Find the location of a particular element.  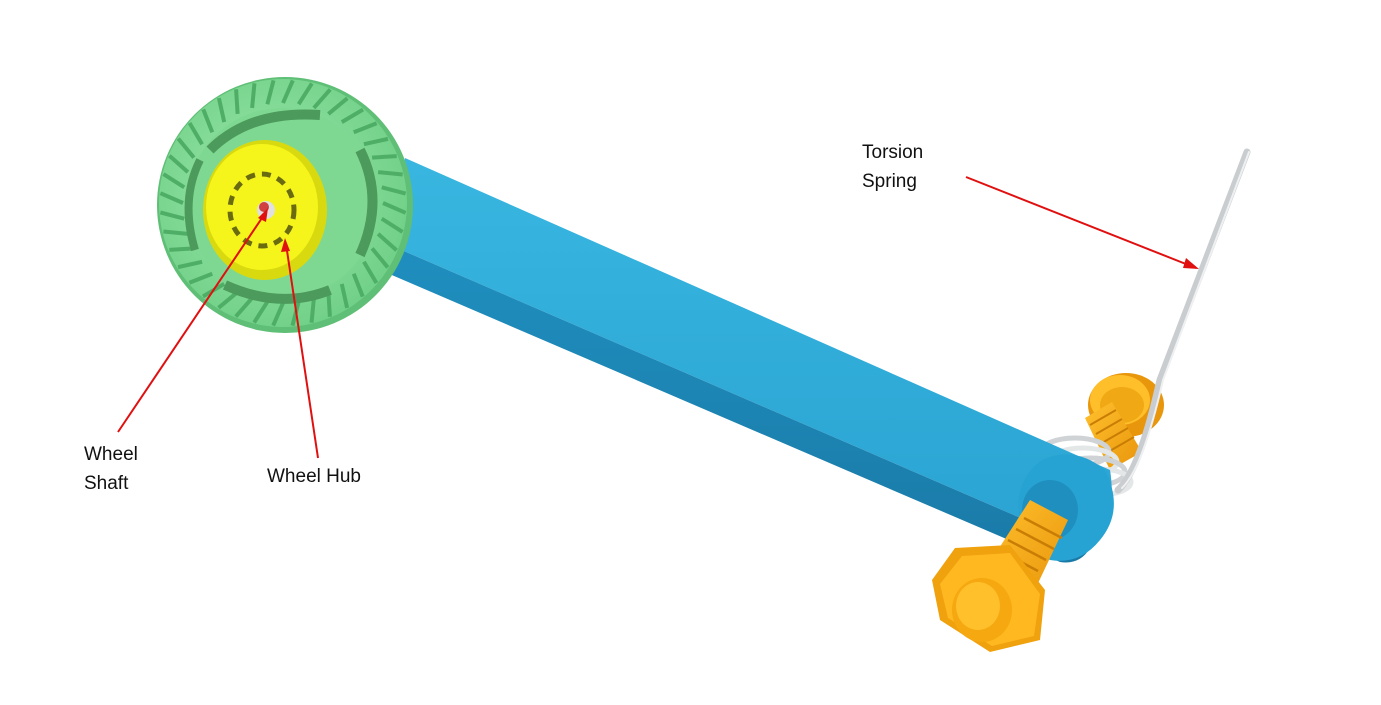

wheel-shaft-label-line1: Wheel is located at coordinates (111, 454).